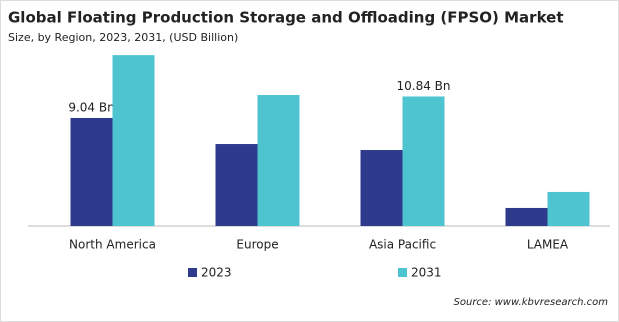 The width and height of the screenshot is (619, 322). I want to click on x-tick-label: Asia Pacific, so click(402, 245).